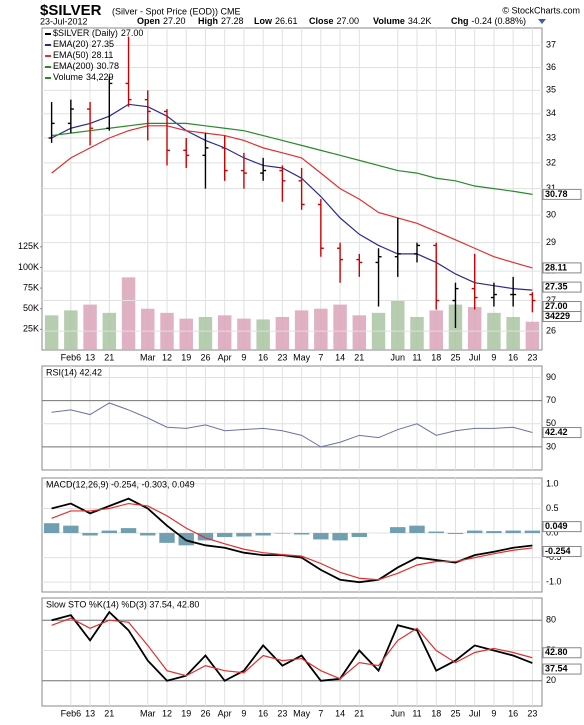 This screenshot has height=725, width=584. Describe the element at coordinates (551, 300) in the screenshot. I see `y-tick-label: 27` at that location.